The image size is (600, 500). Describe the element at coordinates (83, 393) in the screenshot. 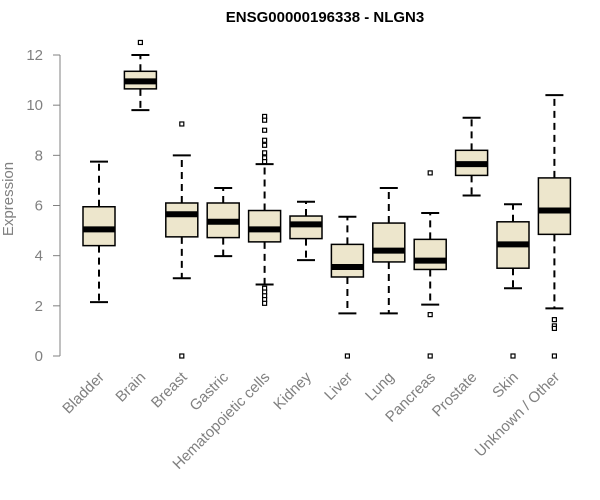

I see `x-tick-label: Bladder` at that location.